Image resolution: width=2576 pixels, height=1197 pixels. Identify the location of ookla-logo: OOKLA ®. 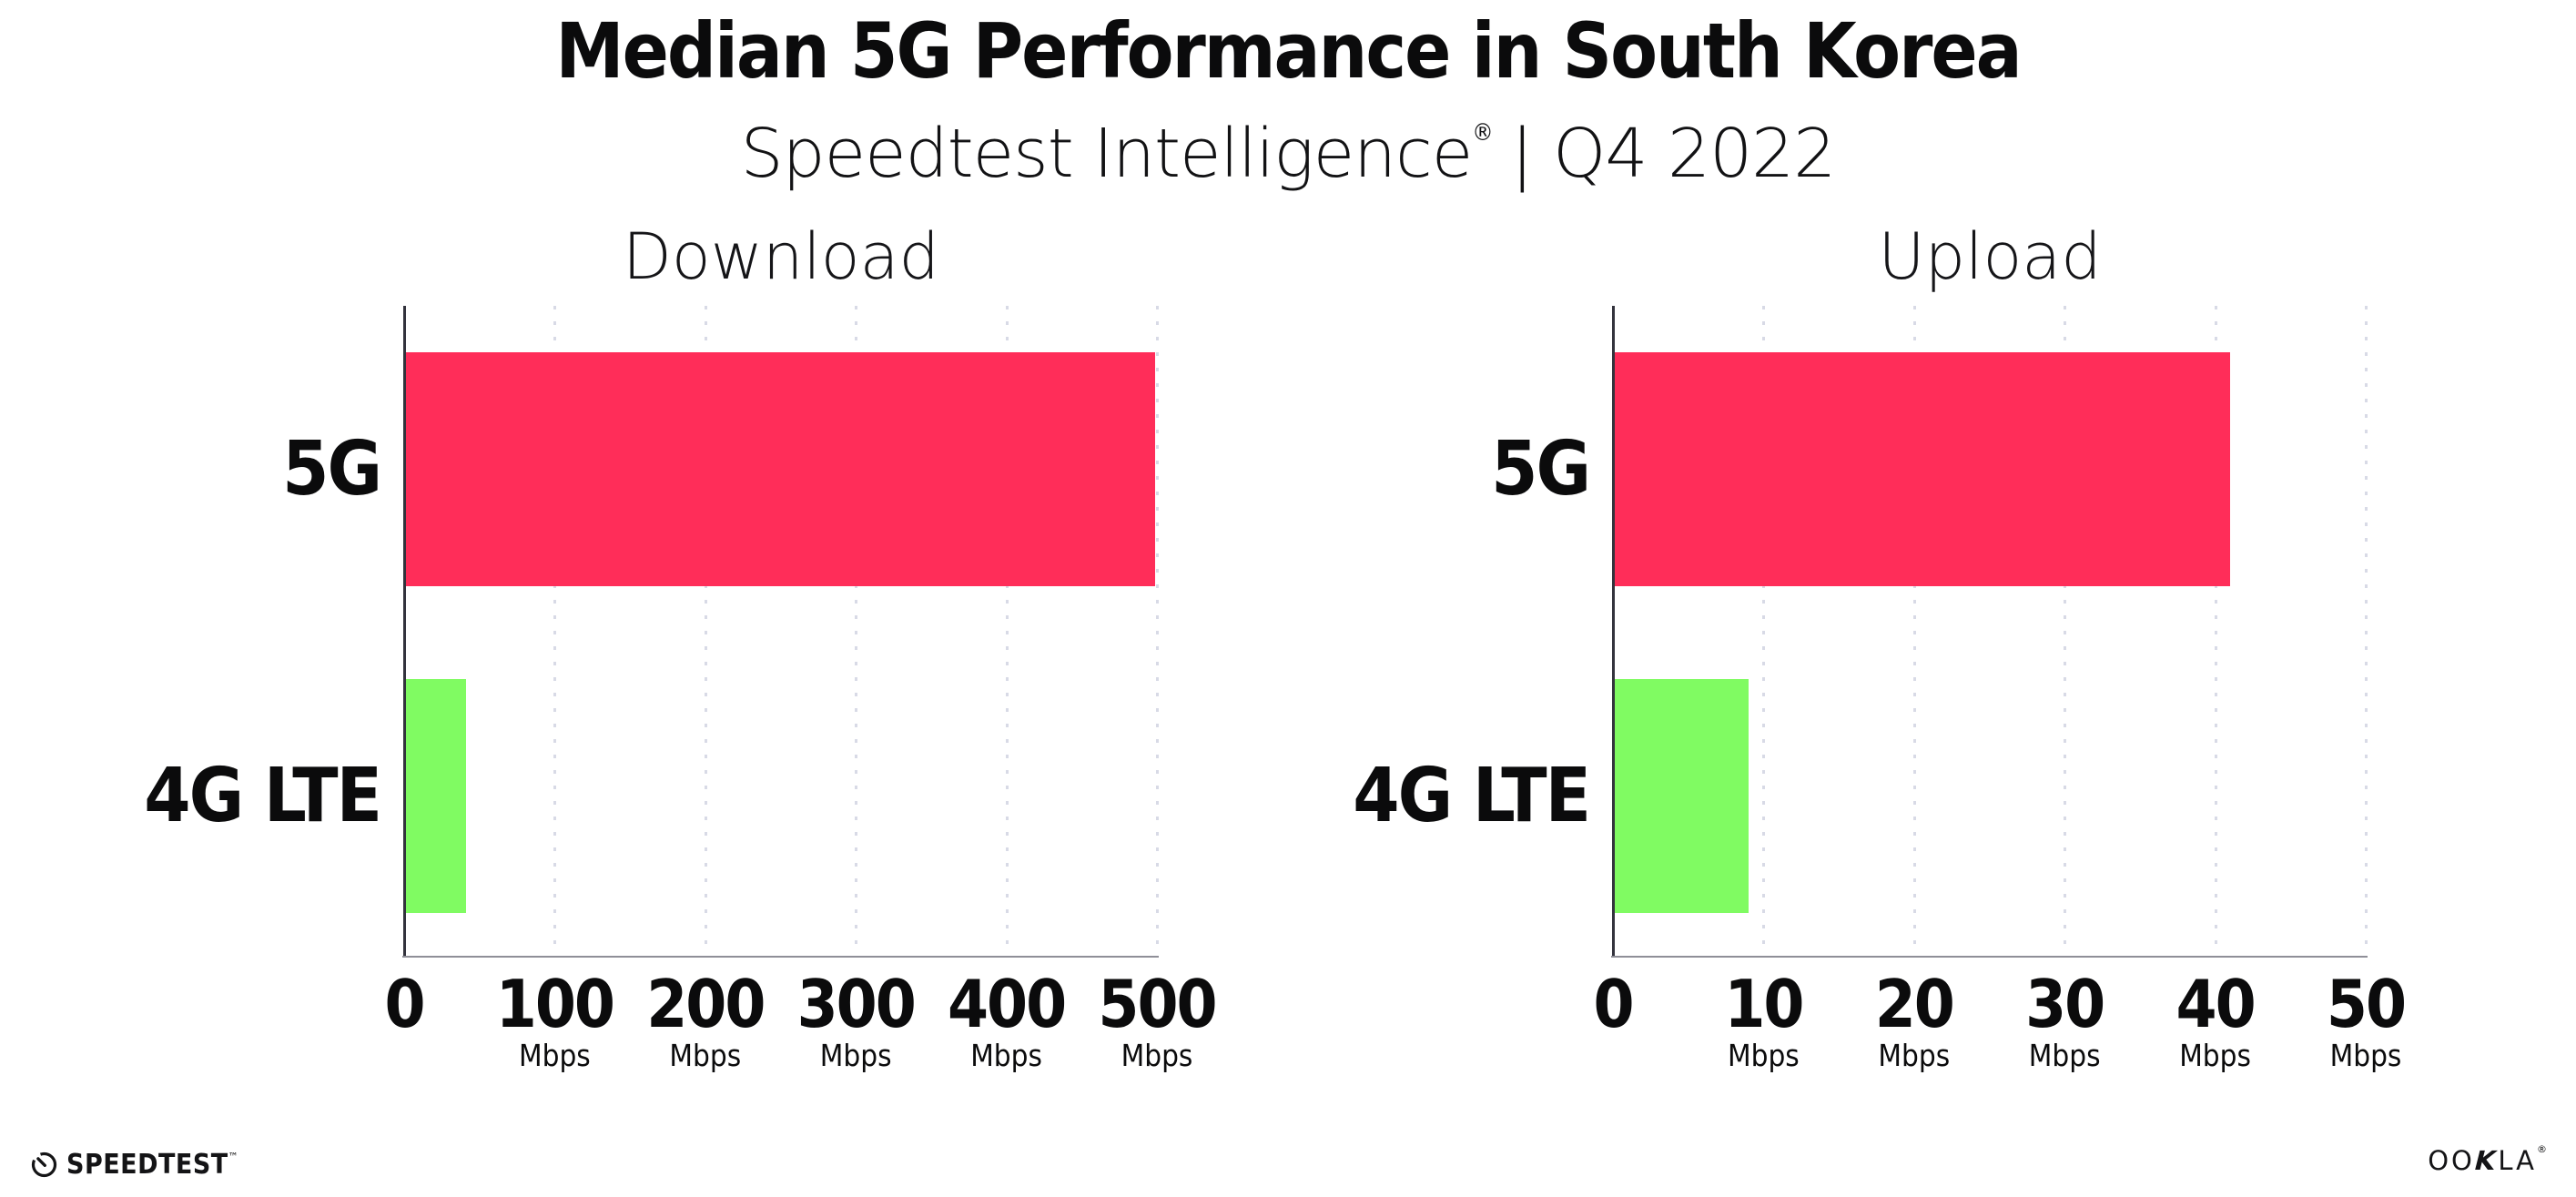
(2487, 1159).